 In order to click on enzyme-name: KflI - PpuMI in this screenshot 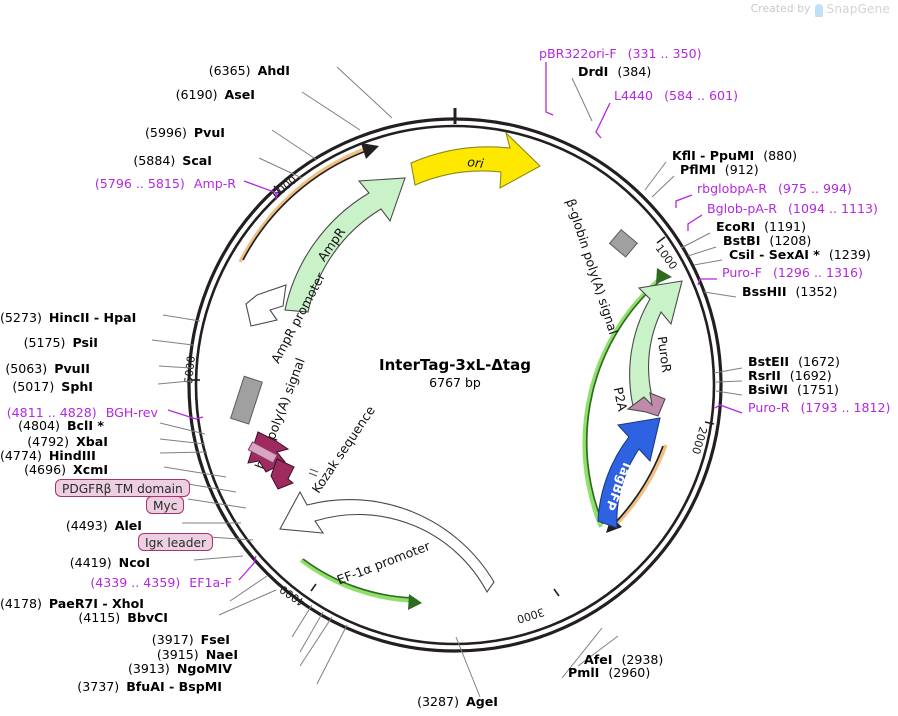, I will do `click(713, 155)`.